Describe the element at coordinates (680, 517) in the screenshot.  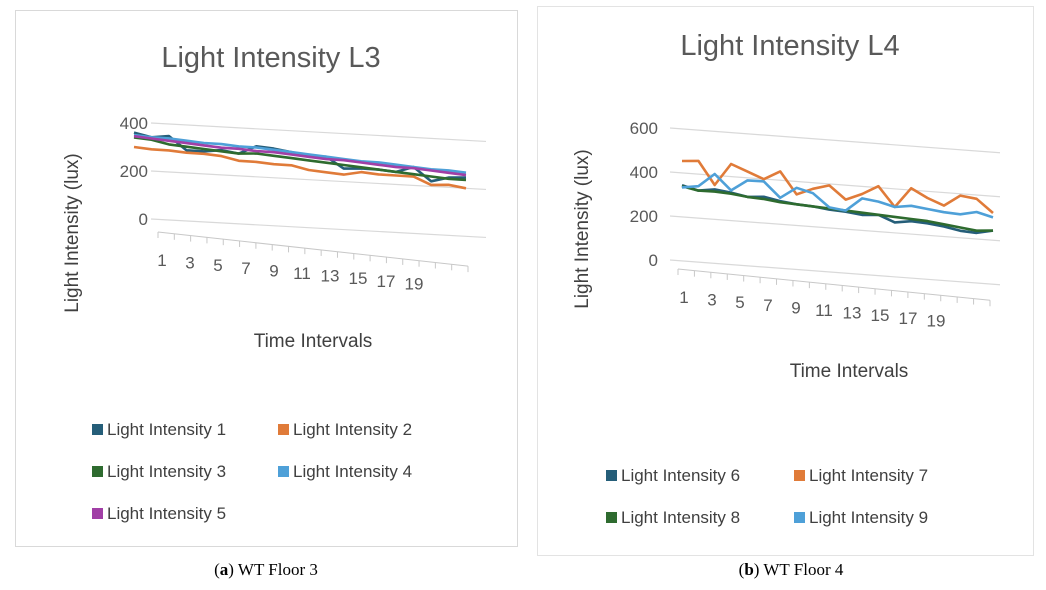
I see `legend-label: Light Intensity 8` at that location.